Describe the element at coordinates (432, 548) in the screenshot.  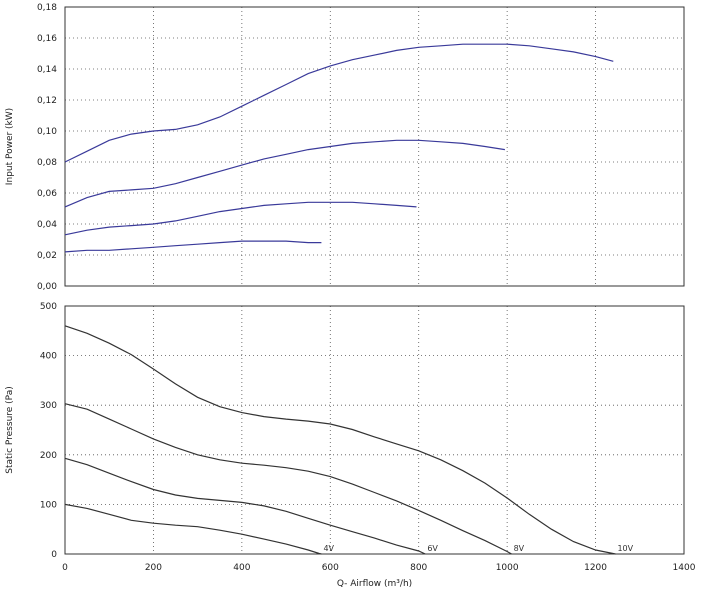
I see `series-label: 6V` at that location.